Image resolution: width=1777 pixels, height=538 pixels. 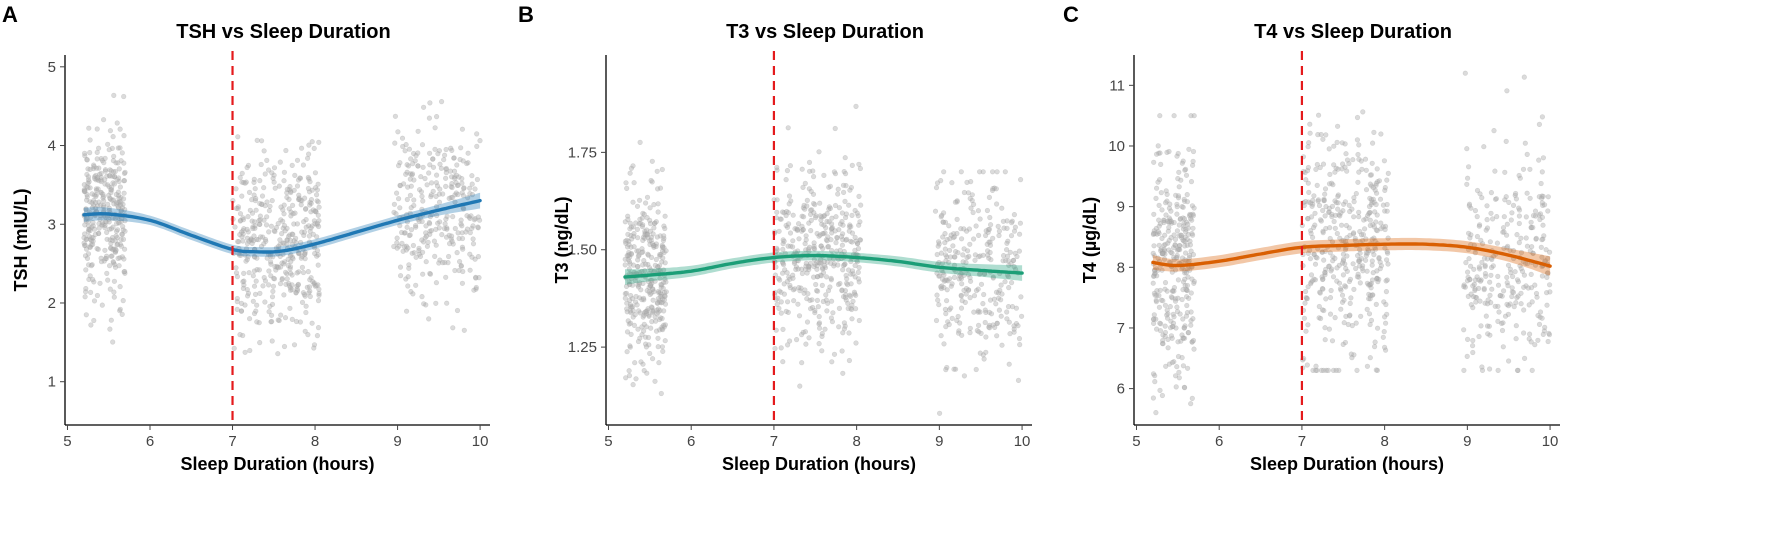 I want to click on panel-label: B, so click(x=526, y=14).